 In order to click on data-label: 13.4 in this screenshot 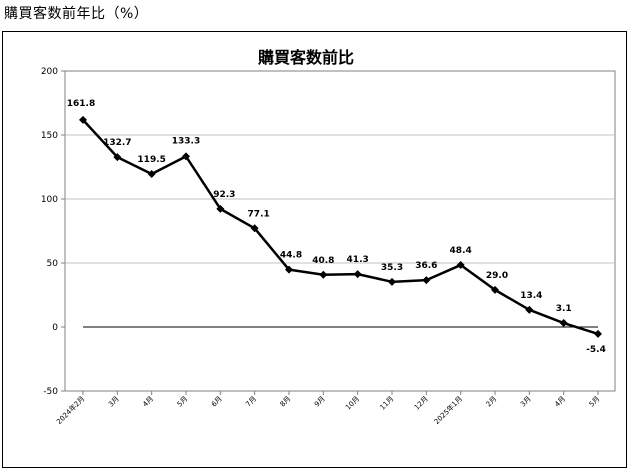, I will do `click(531, 296)`.